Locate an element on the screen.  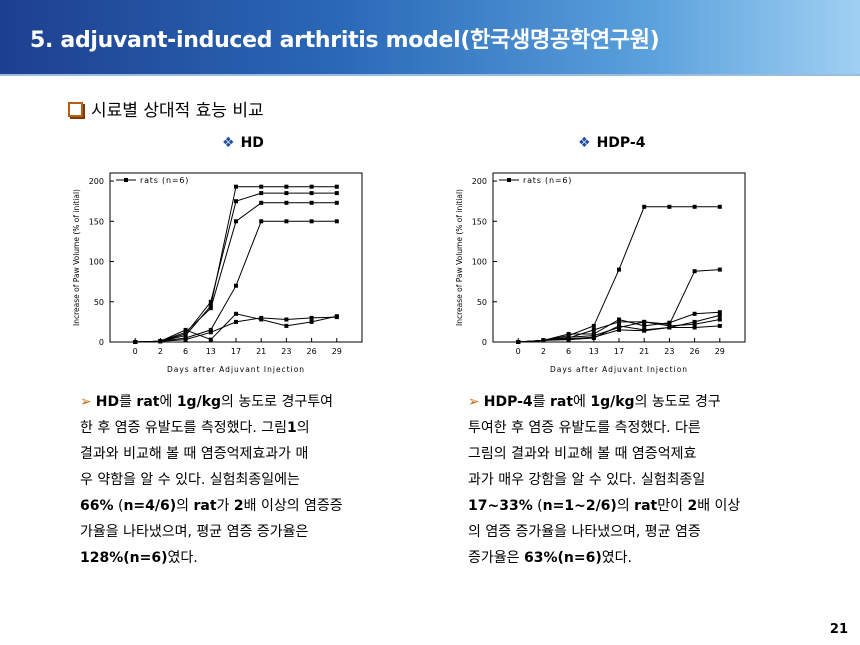
y-tick-label: 50 is located at coordinates (482, 302).